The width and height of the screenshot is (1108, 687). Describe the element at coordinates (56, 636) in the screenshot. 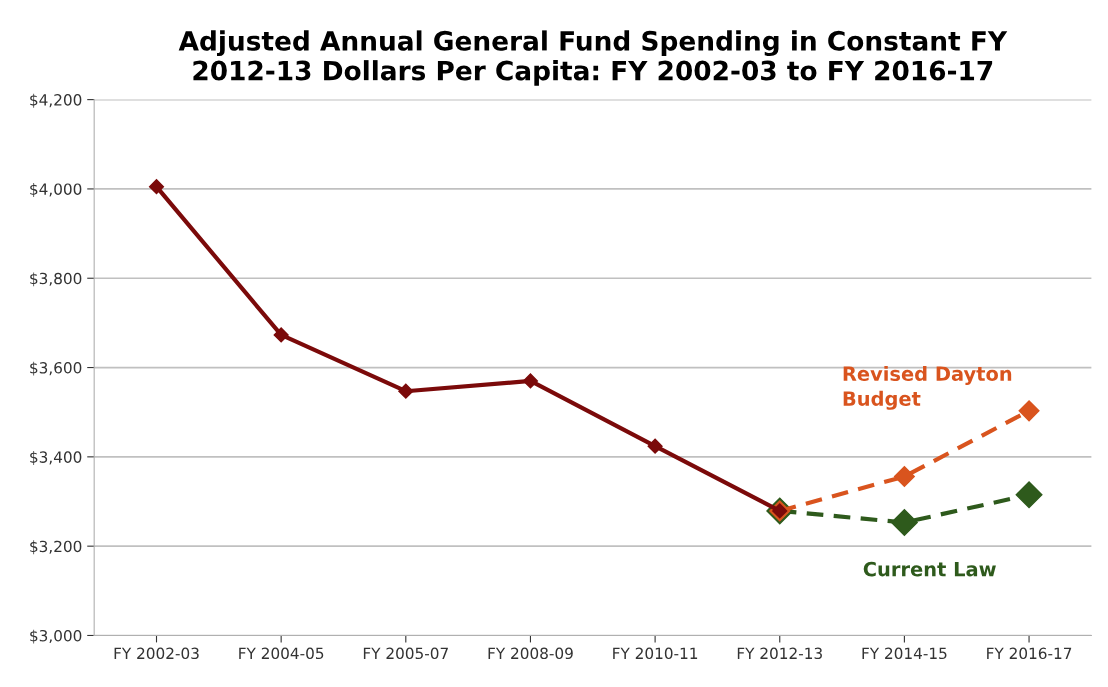

I see `y-tick-label: $3,000` at that location.